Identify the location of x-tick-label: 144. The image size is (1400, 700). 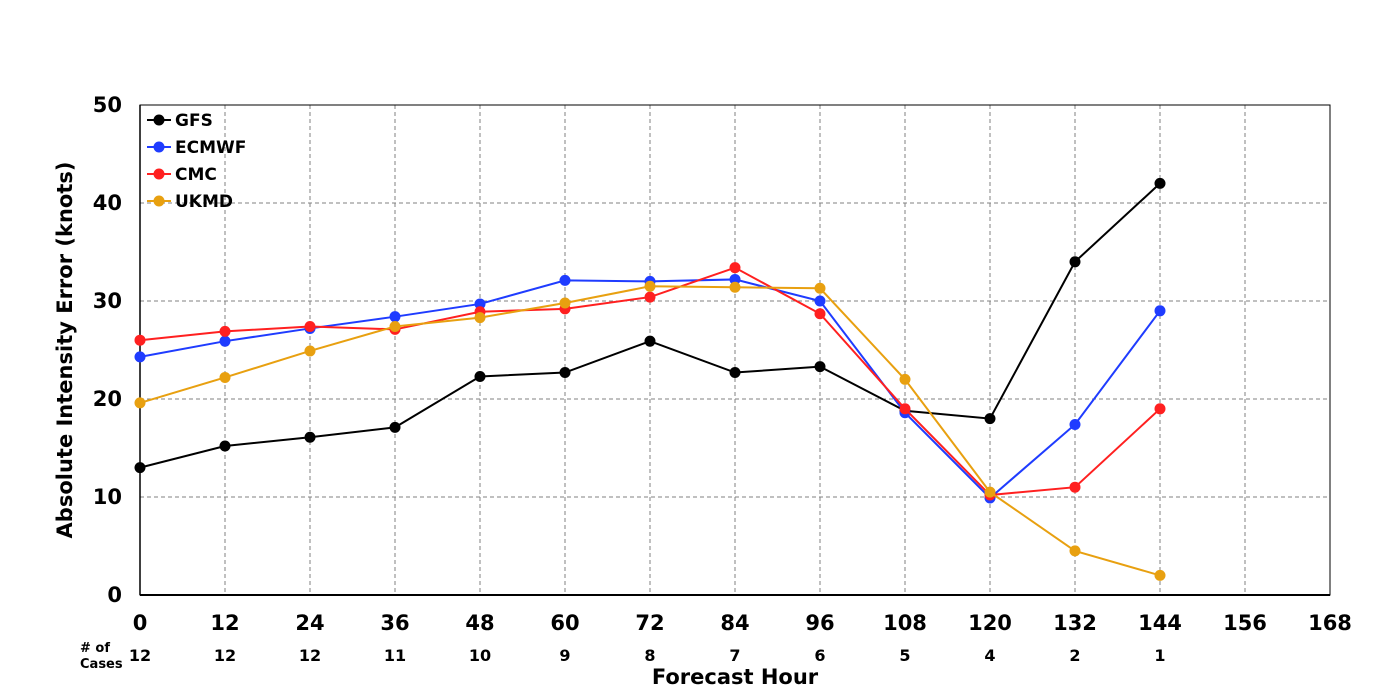
(1160, 623).